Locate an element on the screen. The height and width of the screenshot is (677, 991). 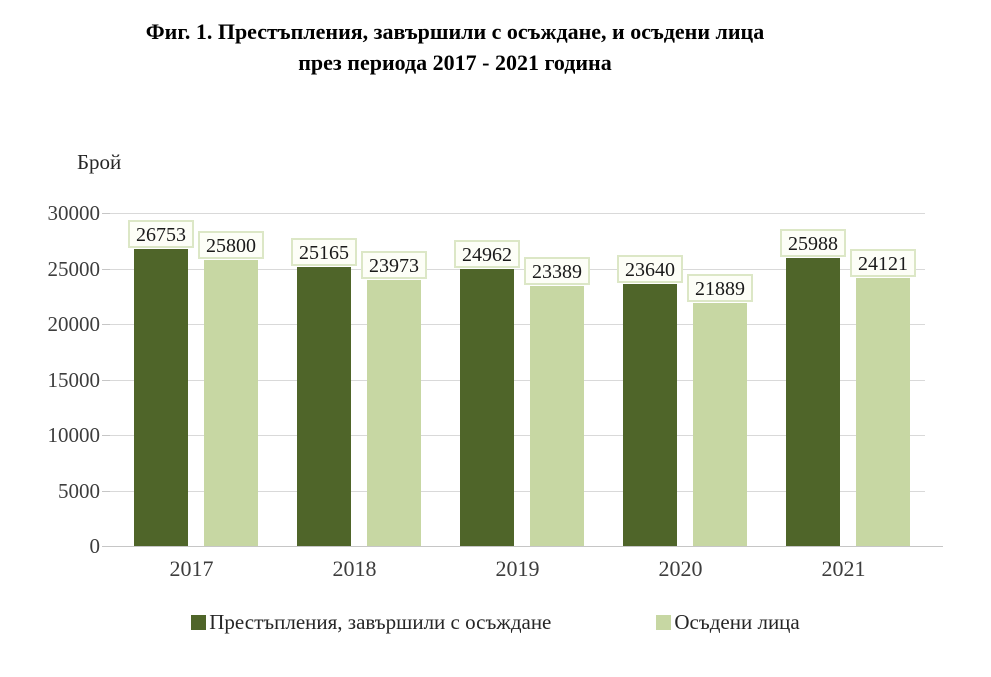
x-tick-label: 2018 is located at coordinates (354, 568).